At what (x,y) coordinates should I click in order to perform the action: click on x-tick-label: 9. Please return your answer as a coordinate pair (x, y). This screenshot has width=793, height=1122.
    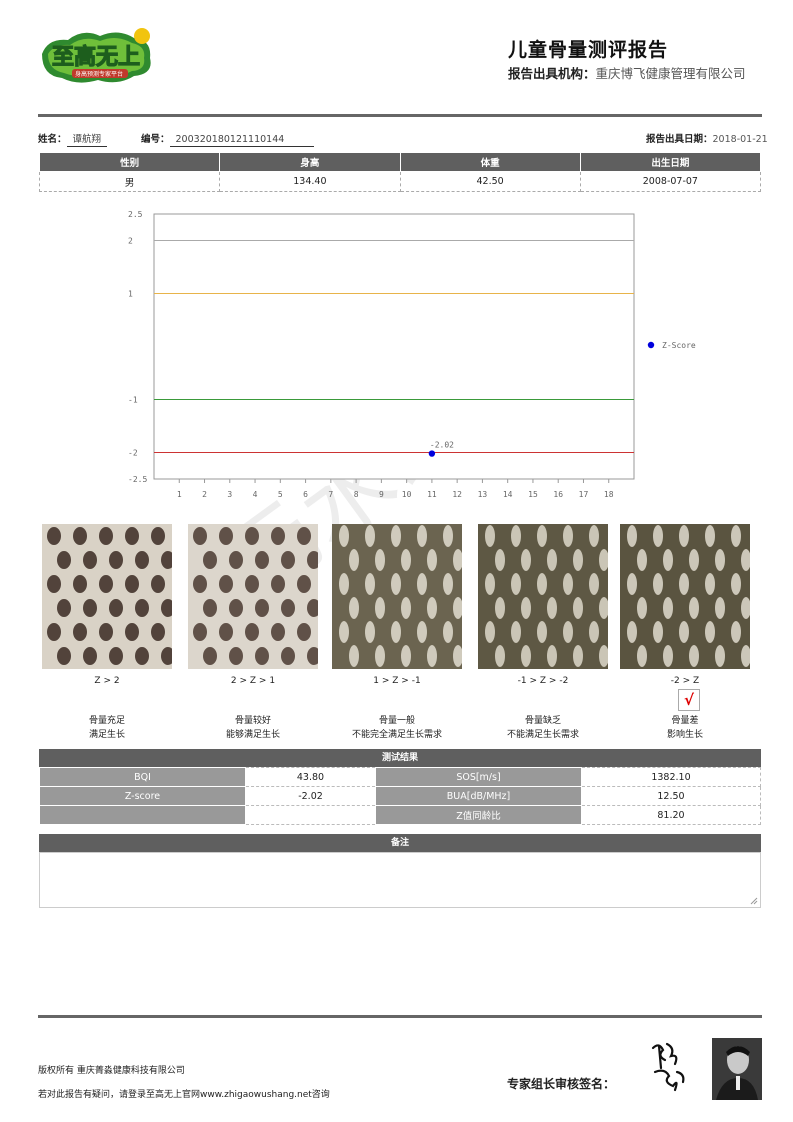
    Looking at the image, I should click on (381, 494).